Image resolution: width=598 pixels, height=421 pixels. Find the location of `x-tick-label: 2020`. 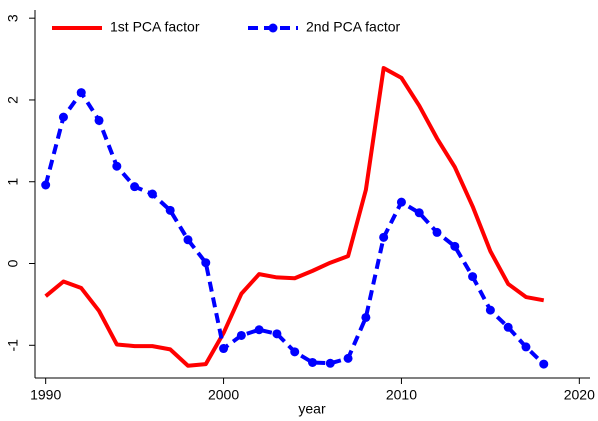

x-tick-label: 2020 is located at coordinates (579, 395).